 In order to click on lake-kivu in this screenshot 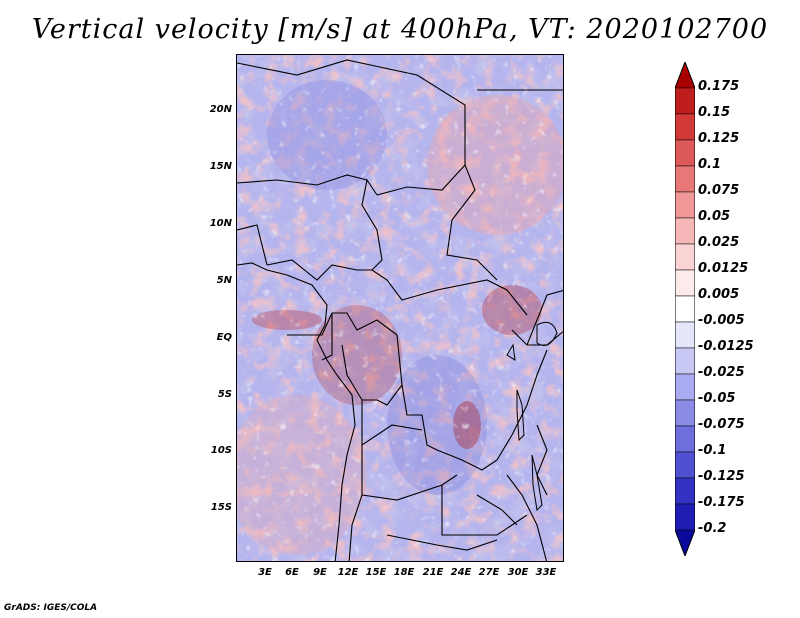, I will do `click(511, 352)`.